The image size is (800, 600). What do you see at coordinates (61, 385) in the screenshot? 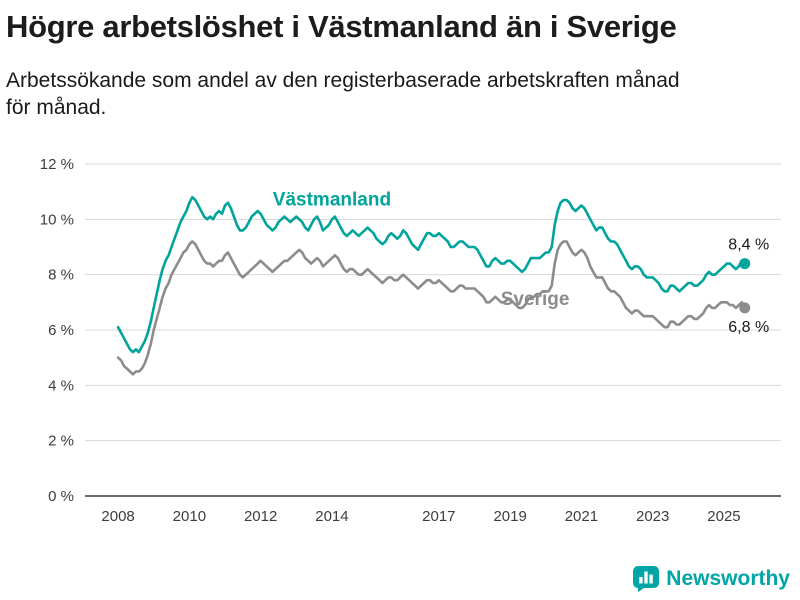
I see `y-tick-label: 4 %` at bounding box center [61, 385].